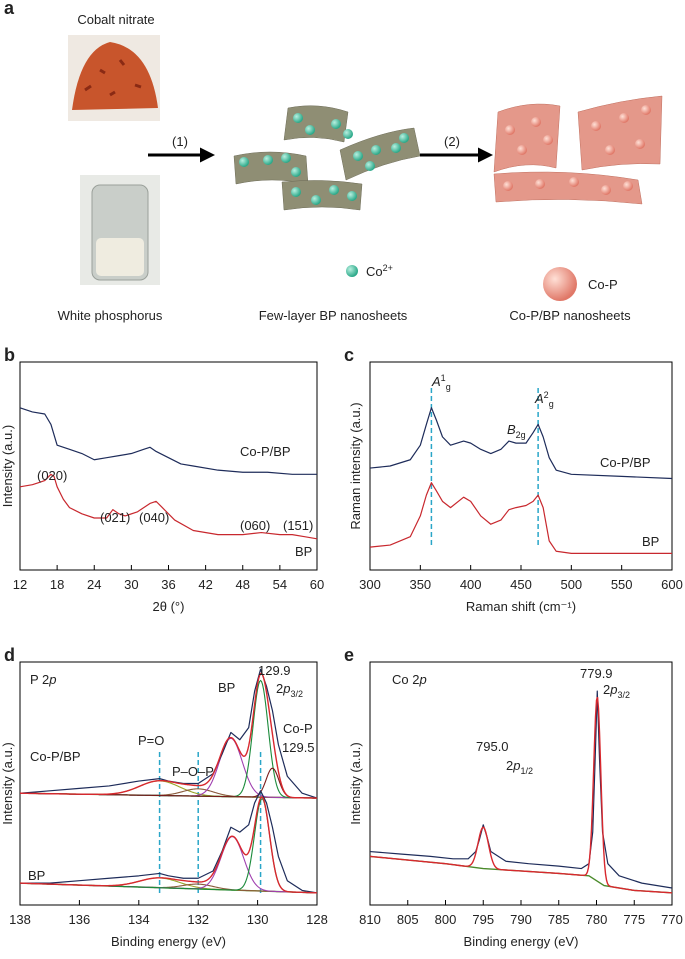 The height and width of the screenshot is (959, 685). What do you see at coordinates (420, 584) in the screenshot?
I see `x-tick-label: 350` at bounding box center [420, 584].